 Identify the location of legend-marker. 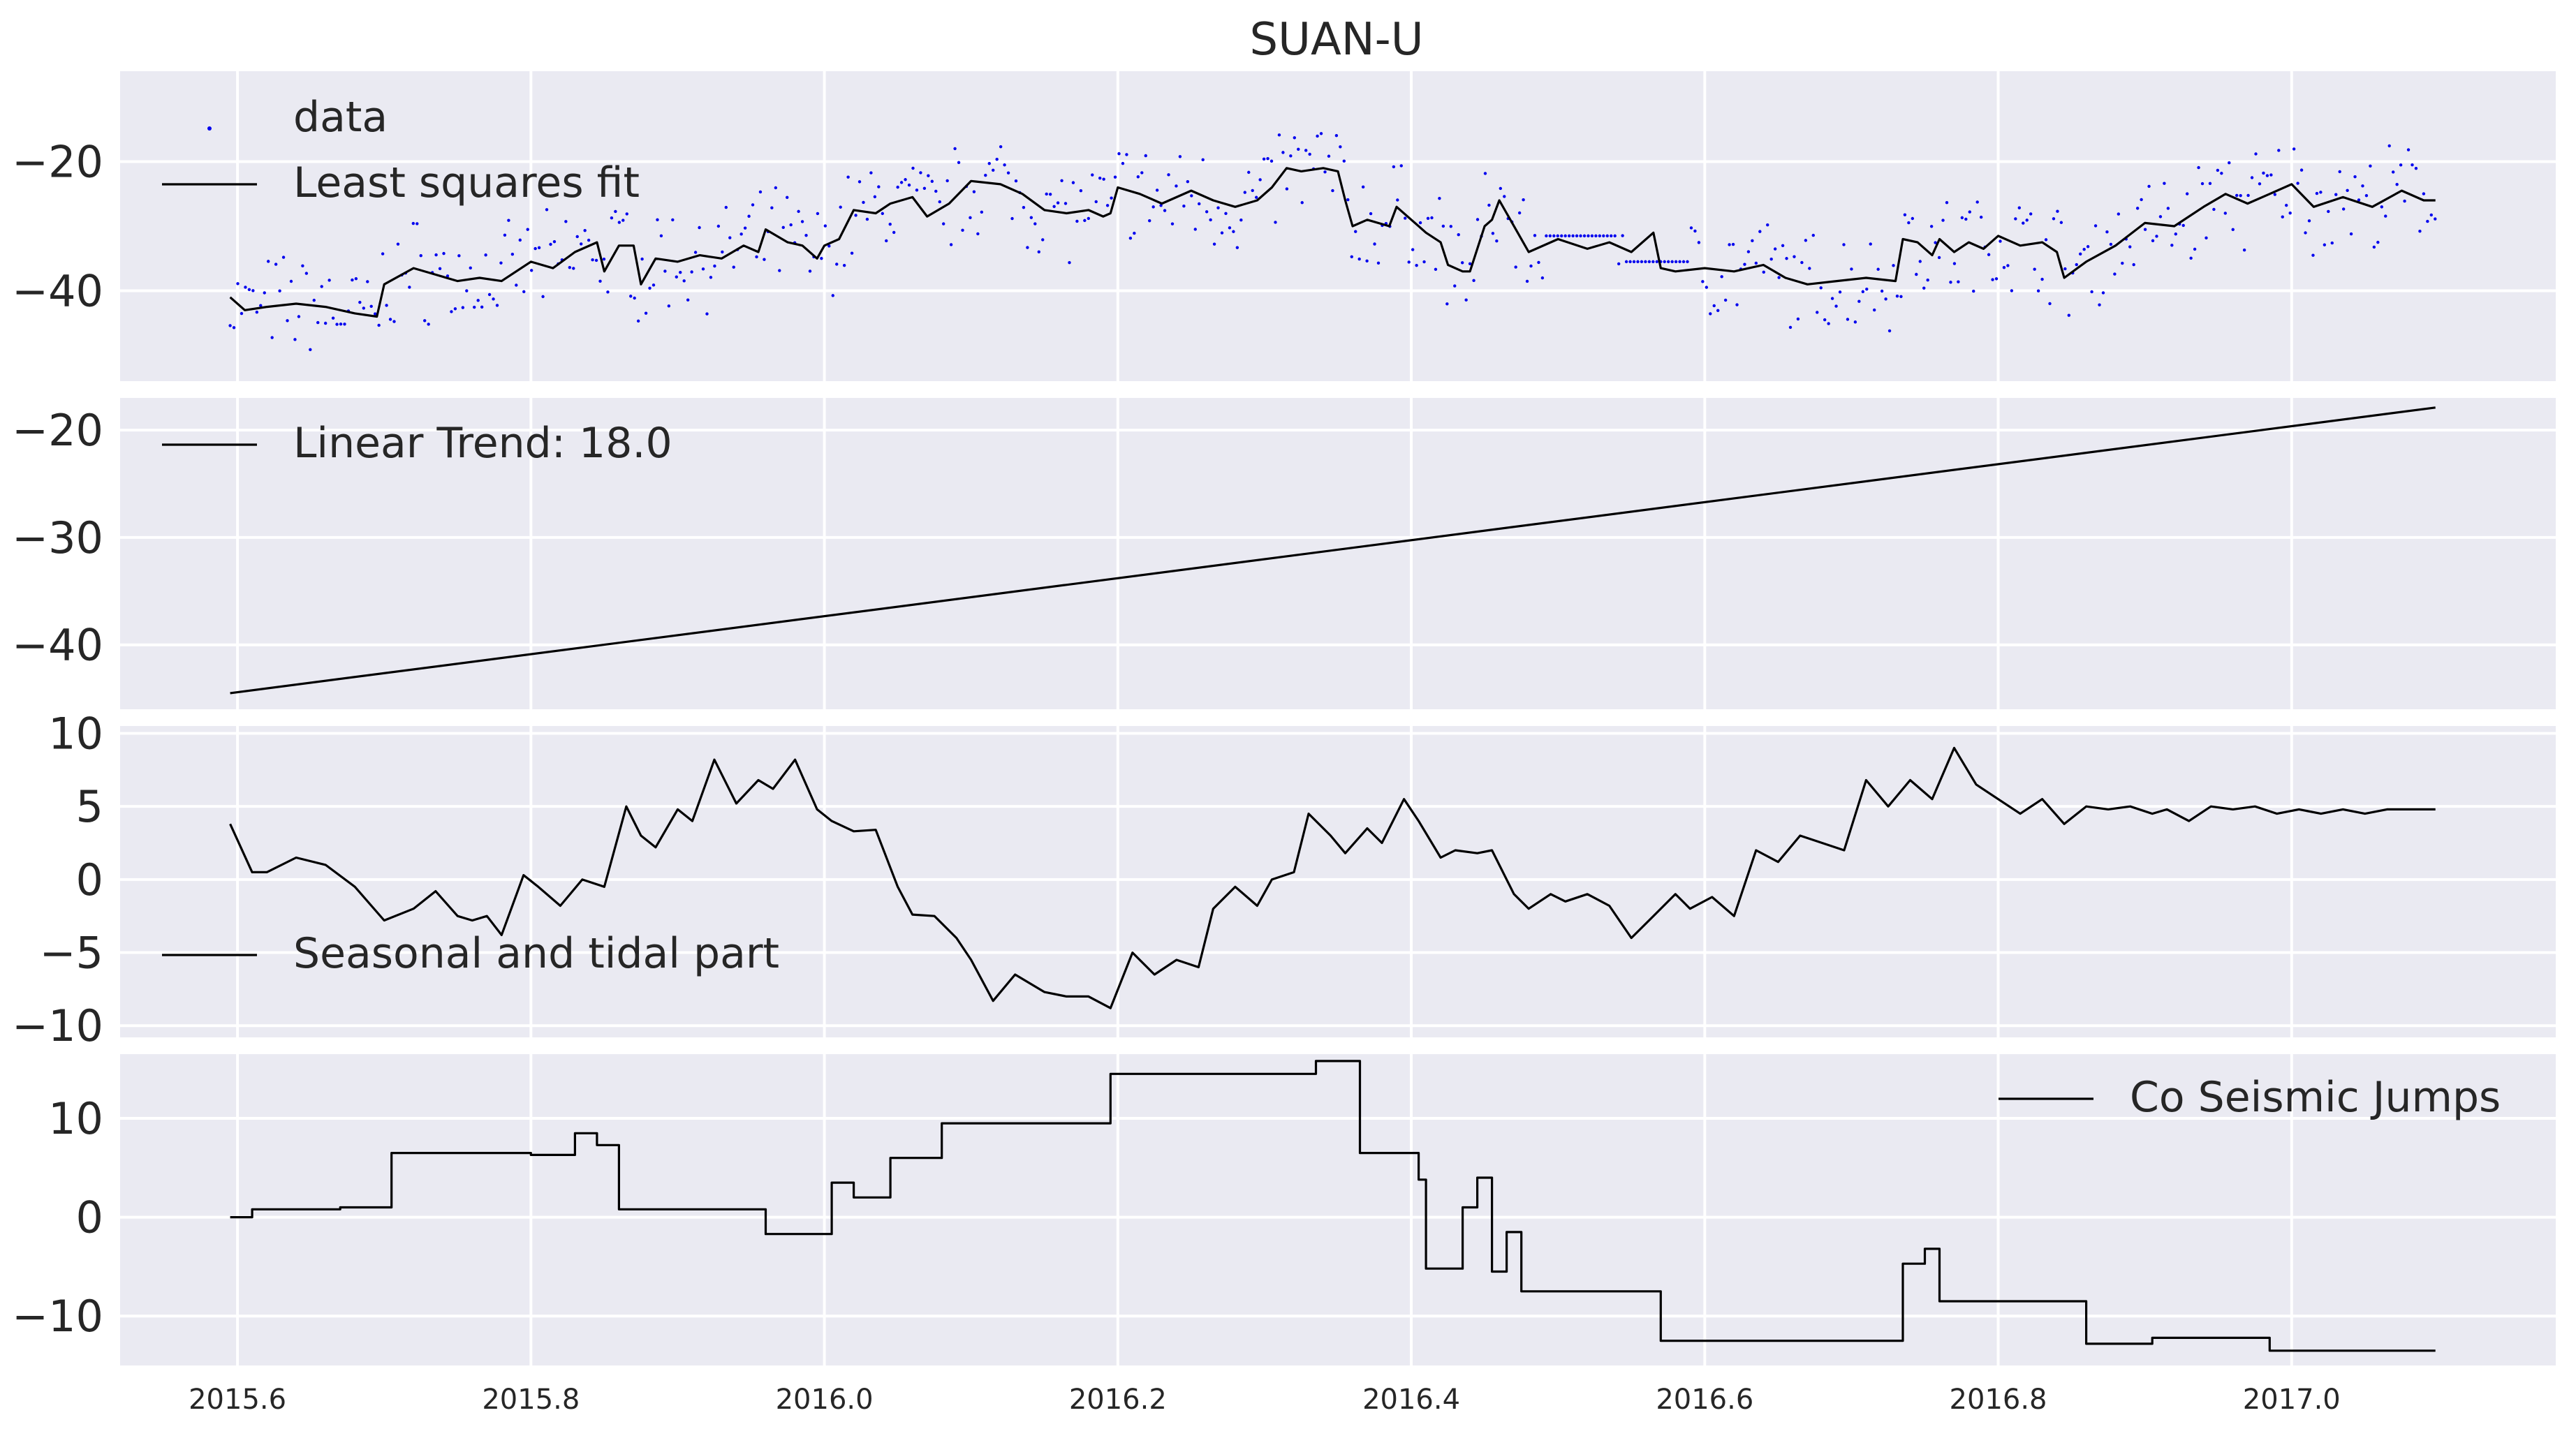
(209, 128).